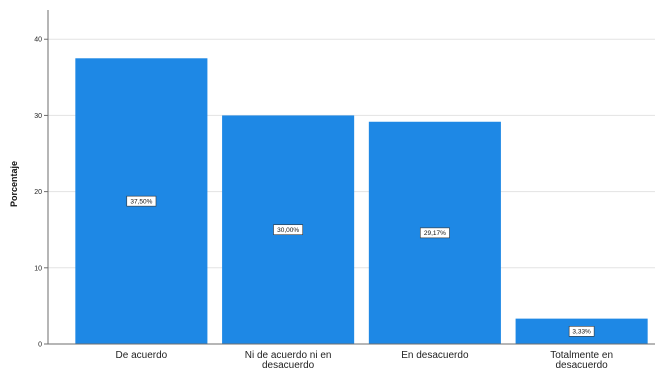 The image size is (667, 374). Describe the element at coordinates (38, 192) in the screenshot. I see `y-tick-label: 20` at that location.